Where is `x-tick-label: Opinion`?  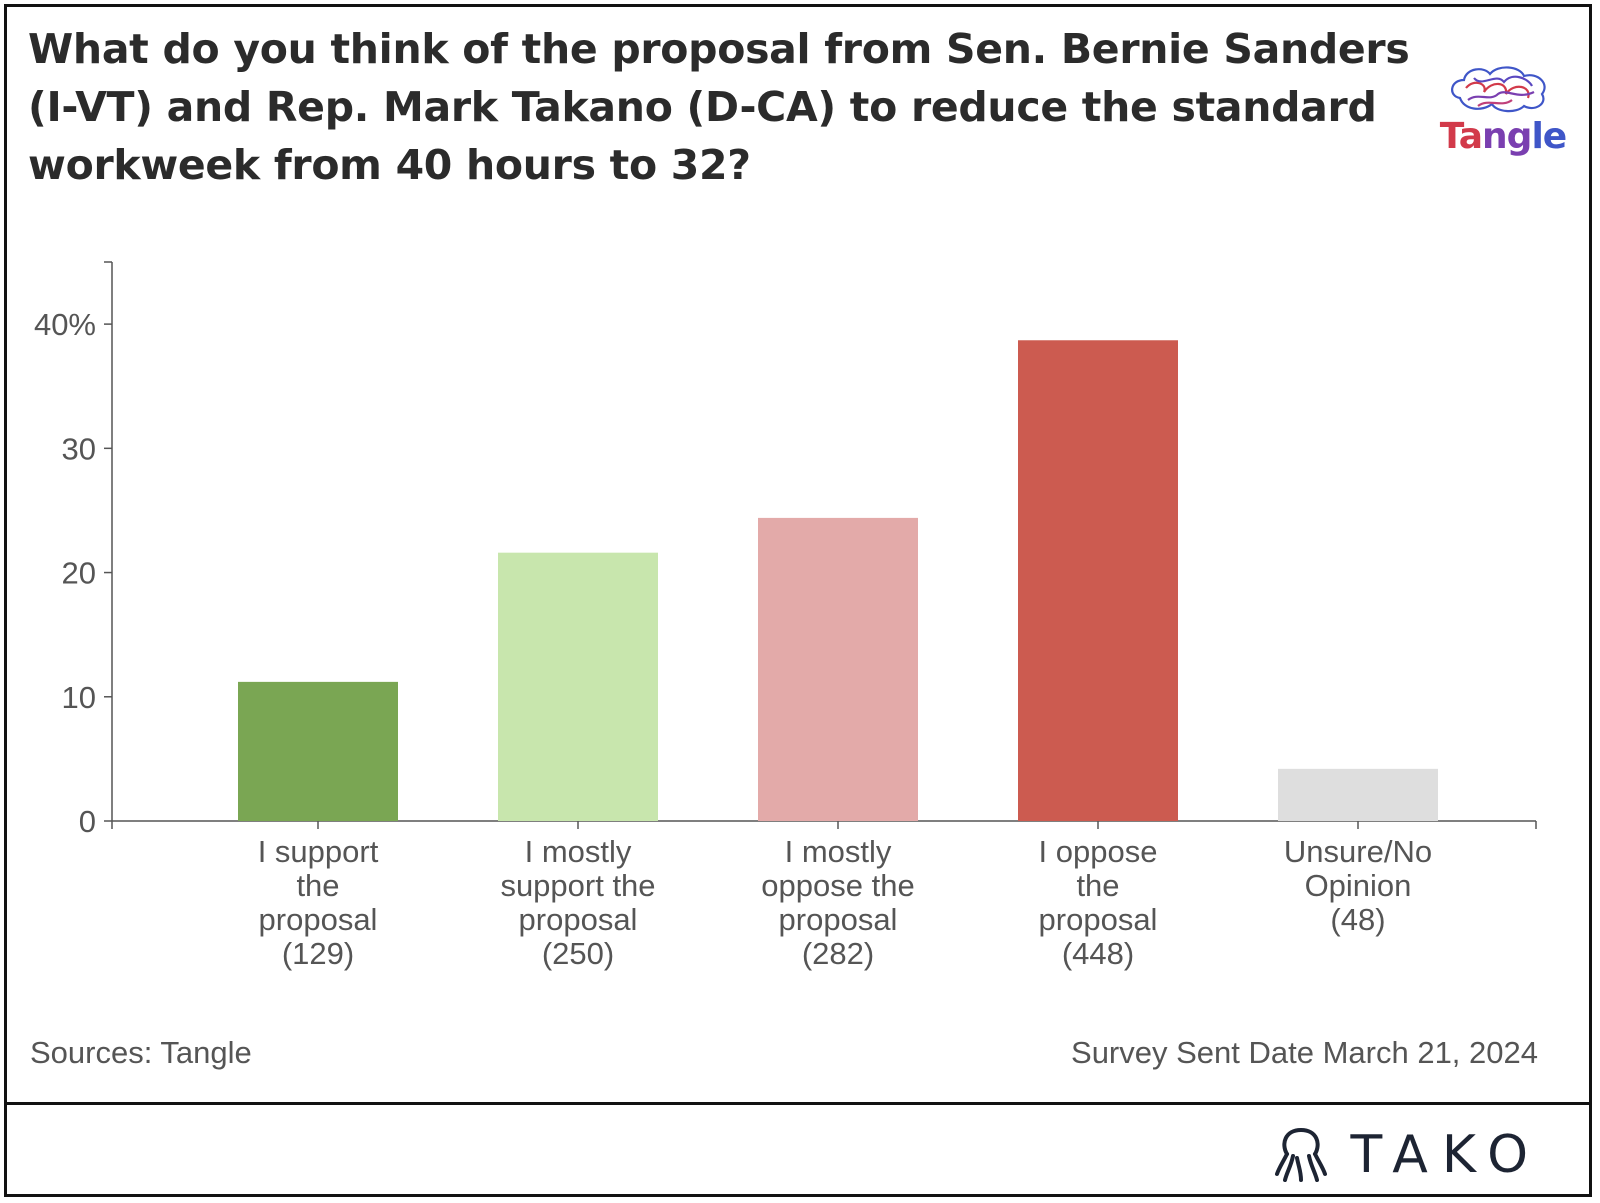 x-tick-label: Opinion is located at coordinates (1358, 885).